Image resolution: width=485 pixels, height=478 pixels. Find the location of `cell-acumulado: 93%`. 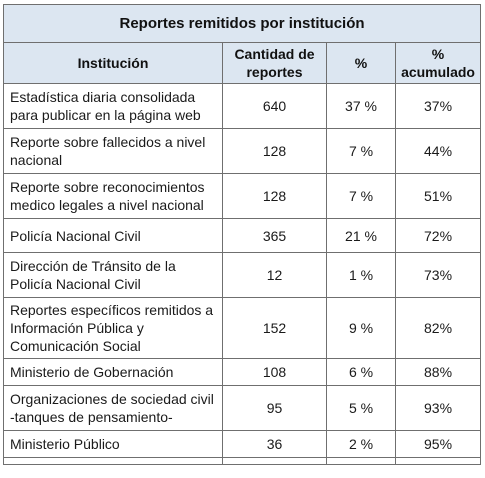

cell-acumulado: 93% is located at coordinates (438, 408).